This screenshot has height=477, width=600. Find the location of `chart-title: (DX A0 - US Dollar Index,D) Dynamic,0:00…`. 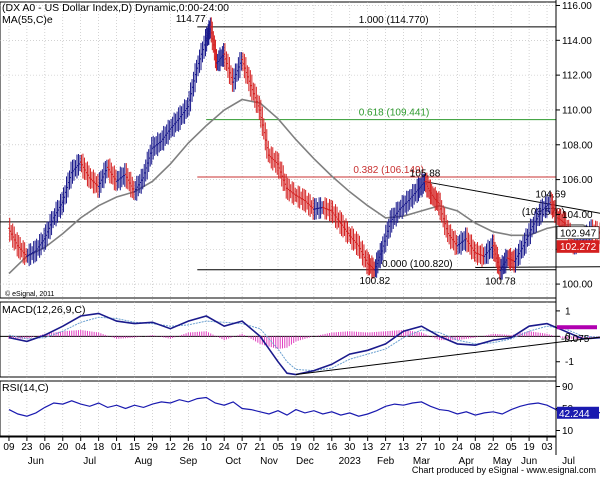

chart-title: (DX A0 - US Dollar Index,D) Dynamic,0:00… is located at coordinates (115, 8).